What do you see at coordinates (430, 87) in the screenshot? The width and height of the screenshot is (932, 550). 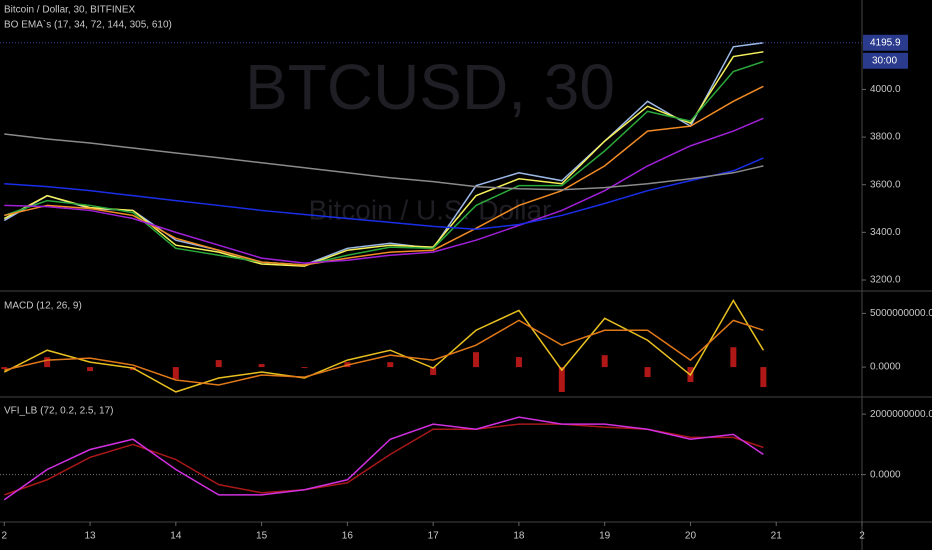 I see `watermark: BTCUSD, 30` at bounding box center [430, 87].